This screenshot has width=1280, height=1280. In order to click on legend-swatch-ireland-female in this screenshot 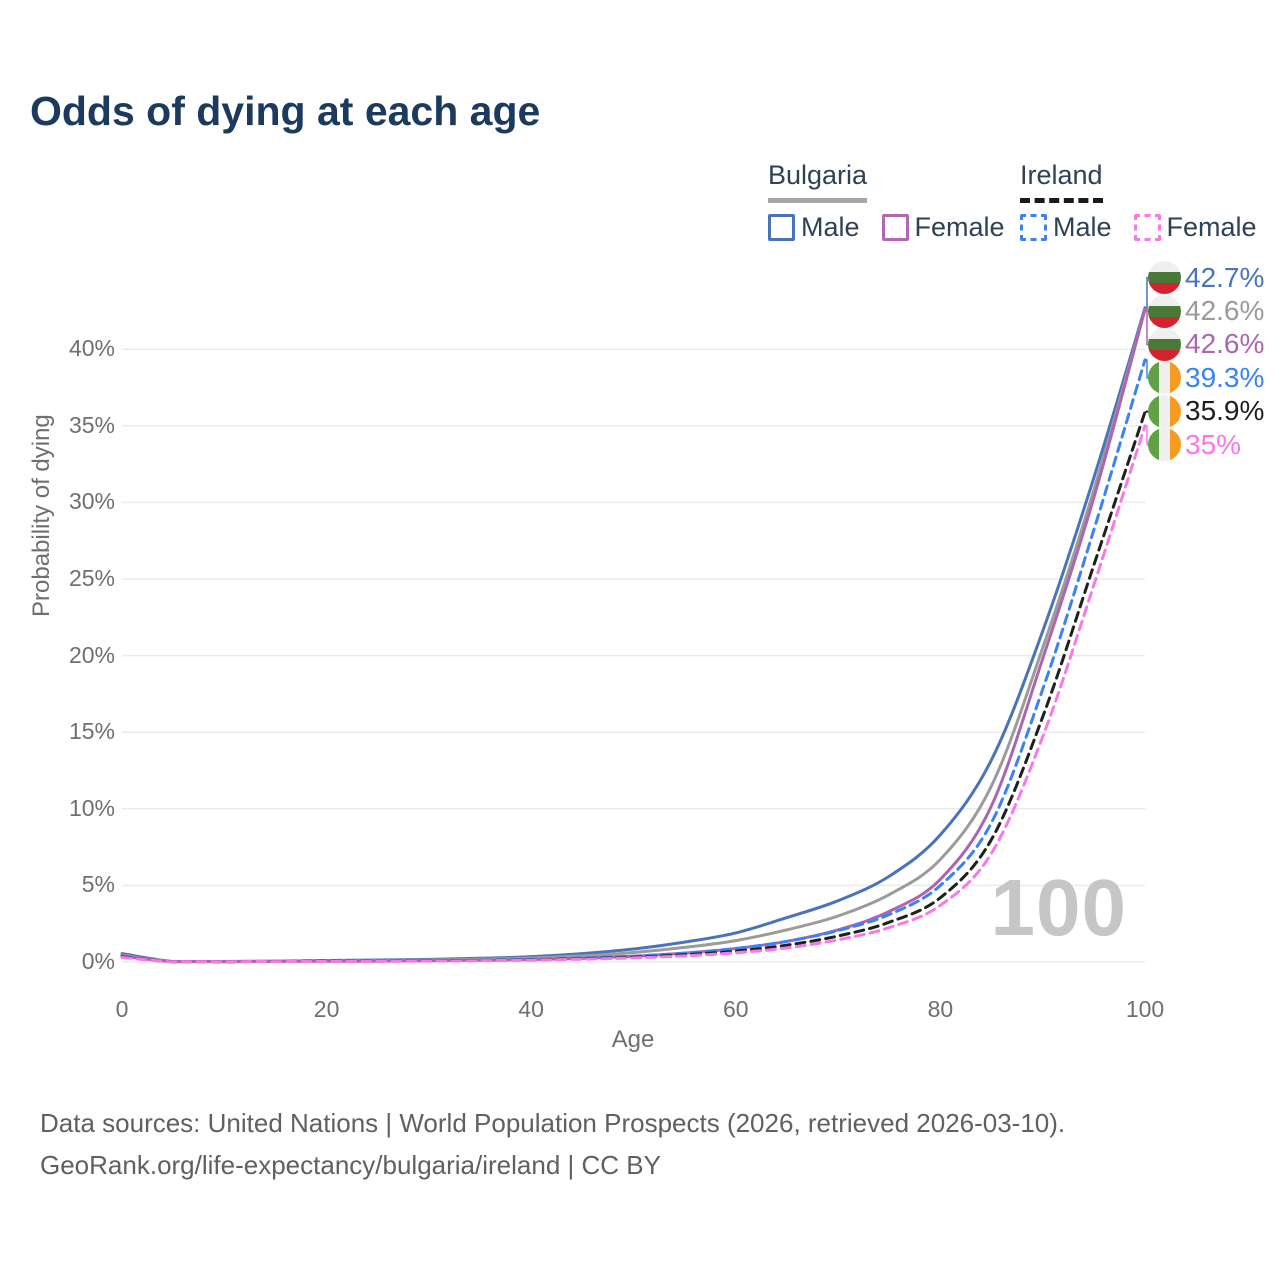, I will do `click(1147, 227)`.